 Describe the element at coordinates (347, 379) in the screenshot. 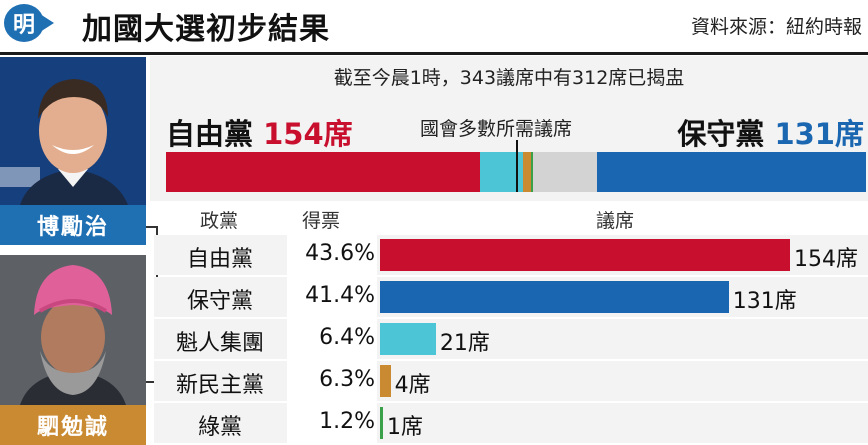

I see `vote-share: 6.3%` at that location.